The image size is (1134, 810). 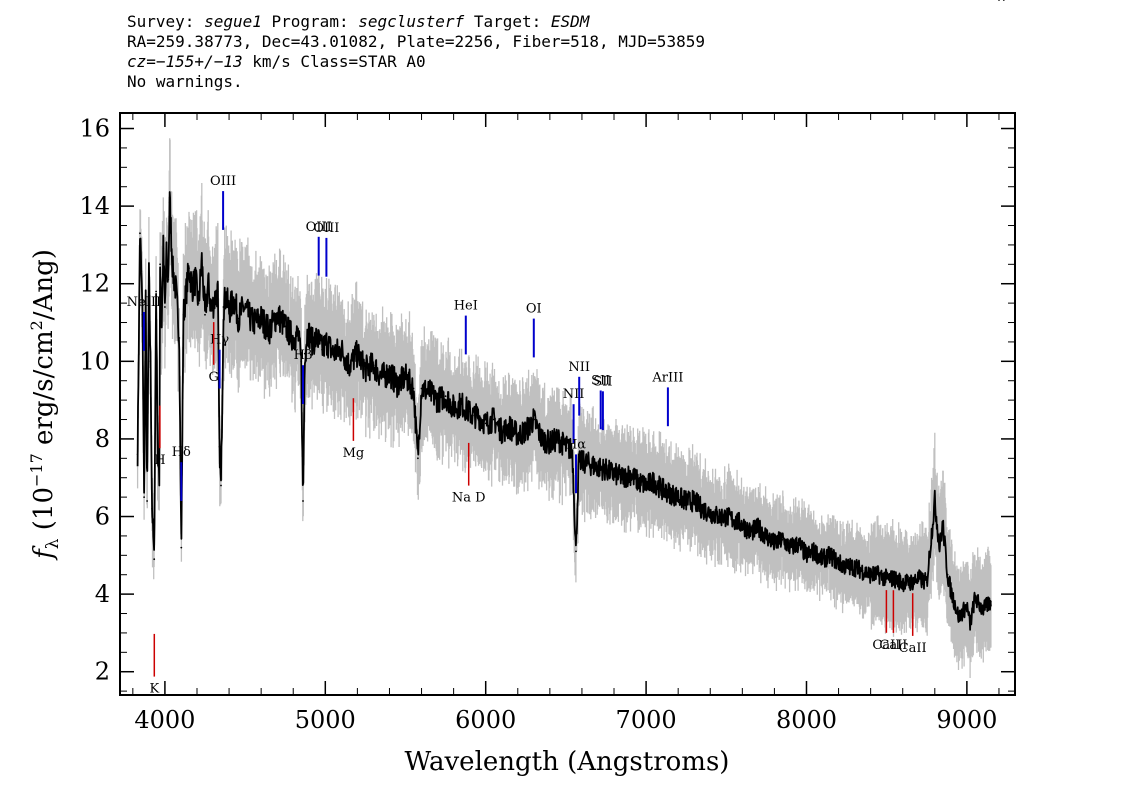 I want to click on x-tick-label: 4000, so click(x=164, y=720).